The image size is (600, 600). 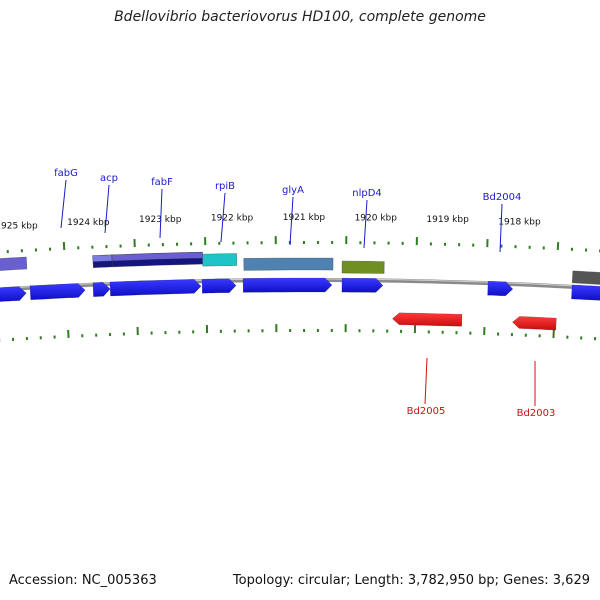 What do you see at coordinates (376, 218) in the screenshot?
I see `kbp-label: 1920 kbp` at bounding box center [376, 218].